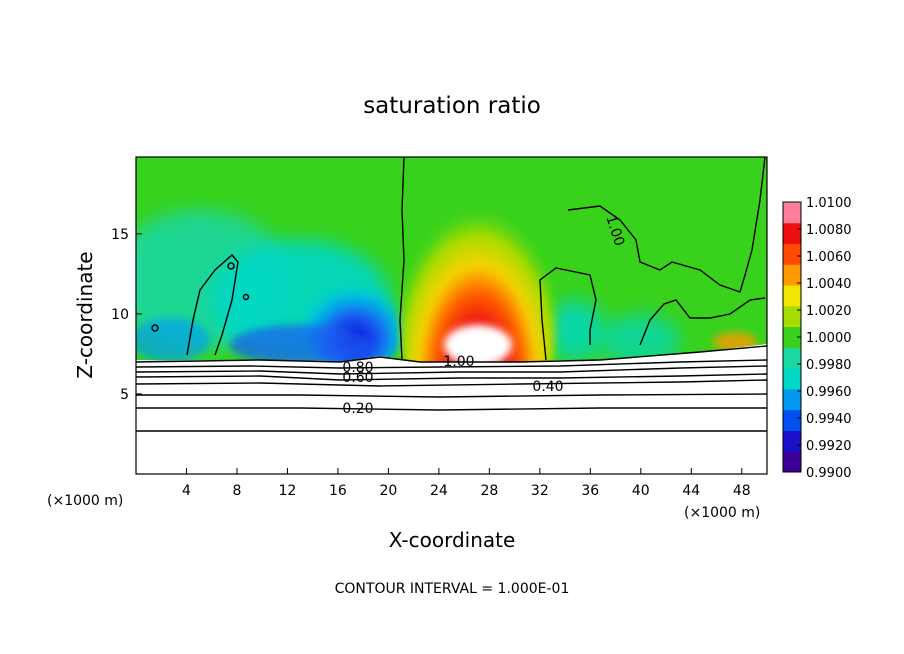 This screenshot has width=904, height=654. Describe the element at coordinates (691, 491) in the screenshot. I see `x-tick-label: 44` at that location.